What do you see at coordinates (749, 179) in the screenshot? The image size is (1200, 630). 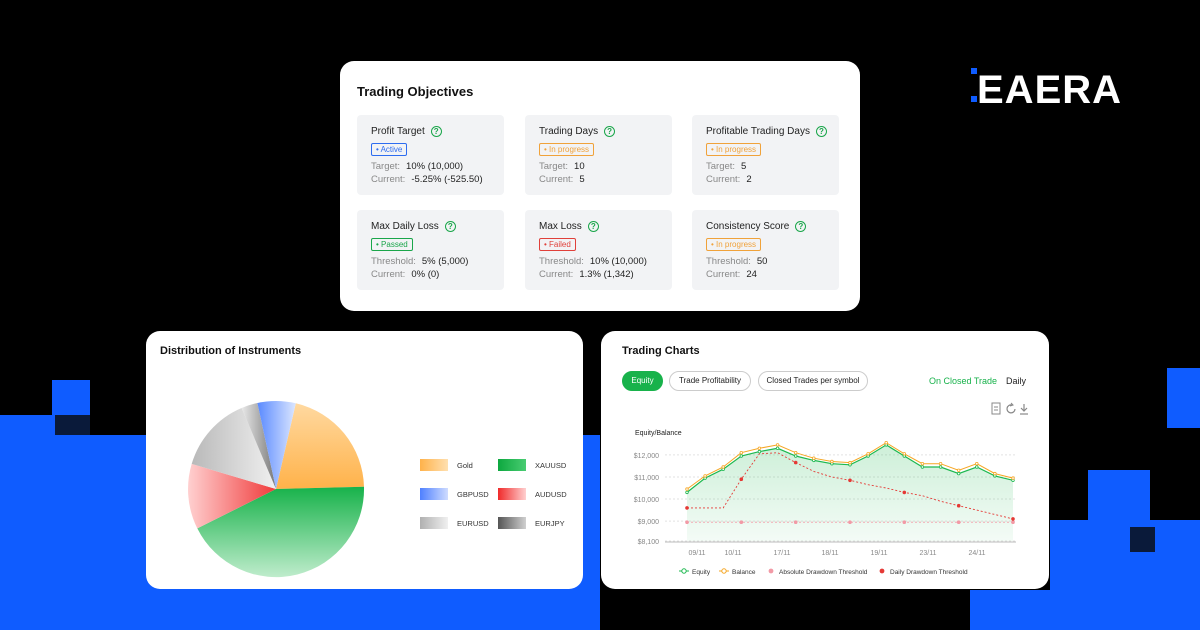 I see `line-value: 2` at bounding box center [749, 179].